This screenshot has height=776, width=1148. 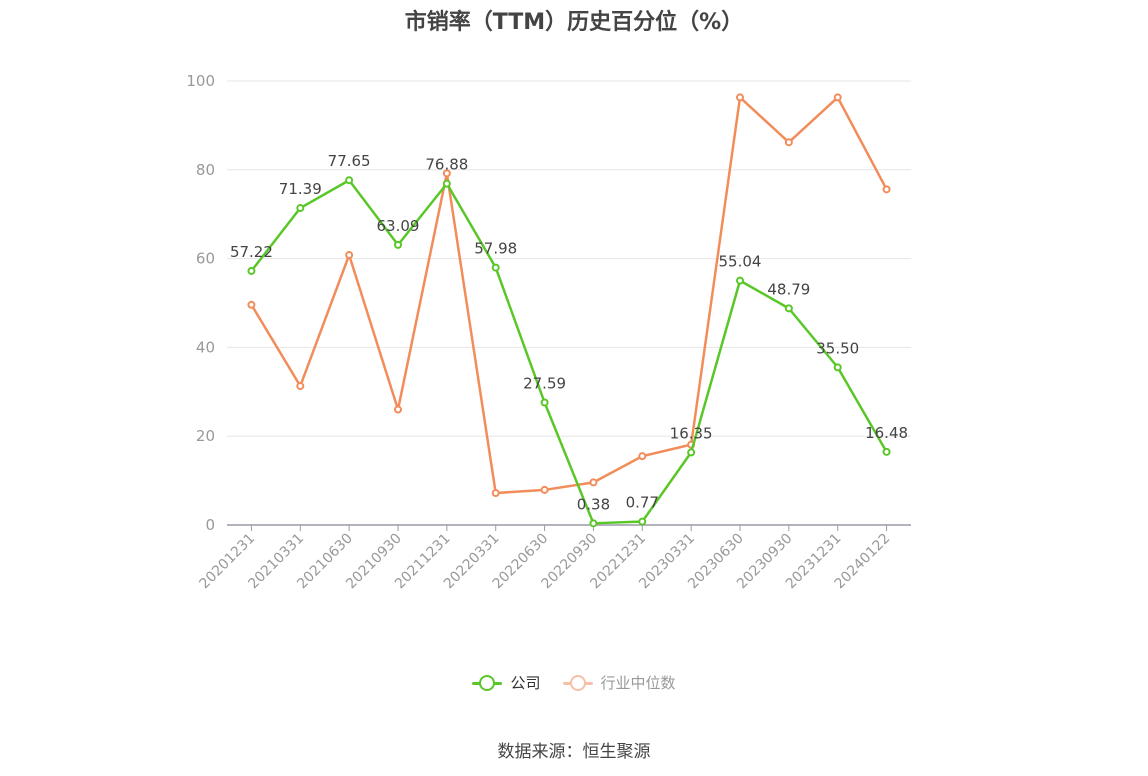 I want to click on data-label: 0.38, so click(x=593, y=504).